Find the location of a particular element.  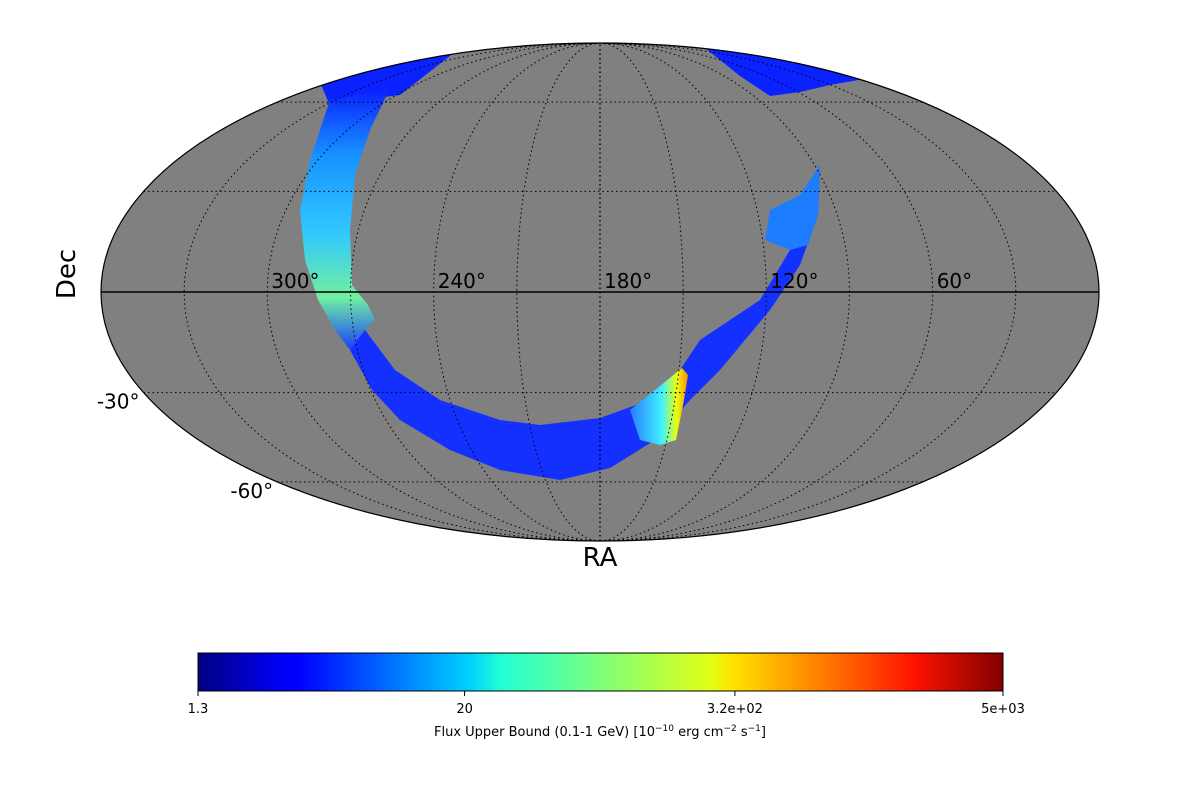

colorbar-tick-label: 3.2e+02 is located at coordinates (735, 709).